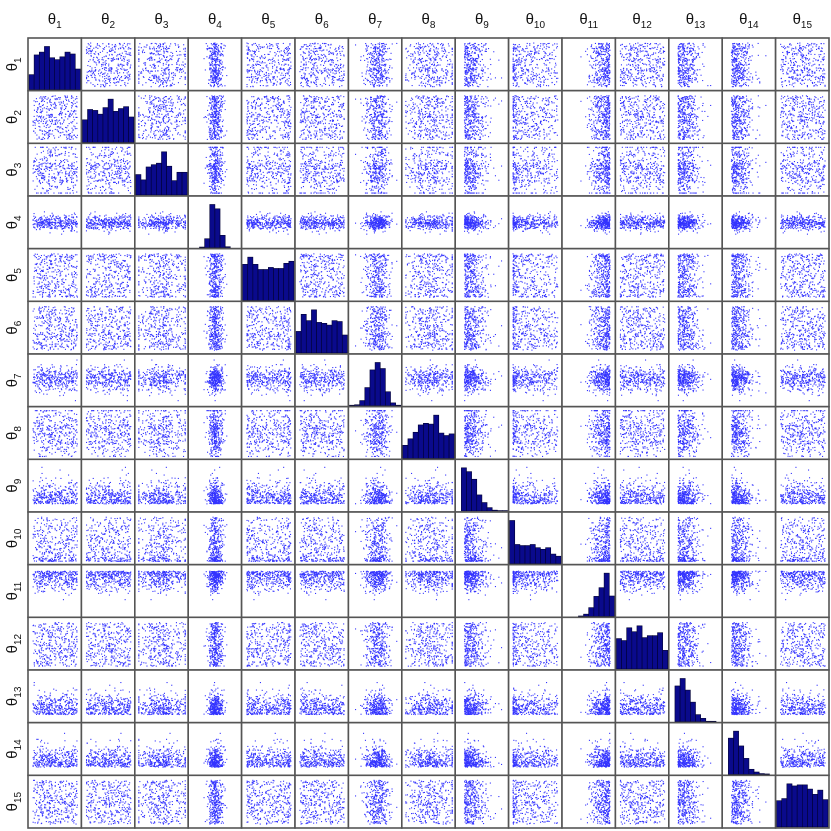 The height and width of the screenshot is (831, 831). Describe the element at coordinates (14, 64) in the screenshot. I see `row-label-1: θ1` at that location.